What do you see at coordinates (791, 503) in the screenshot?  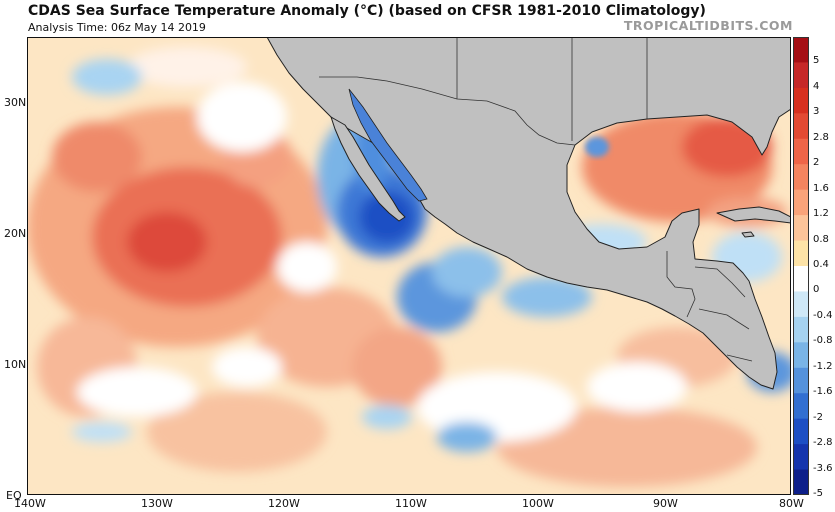 I see `lon-label-80w: 80W` at bounding box center [791, 503].